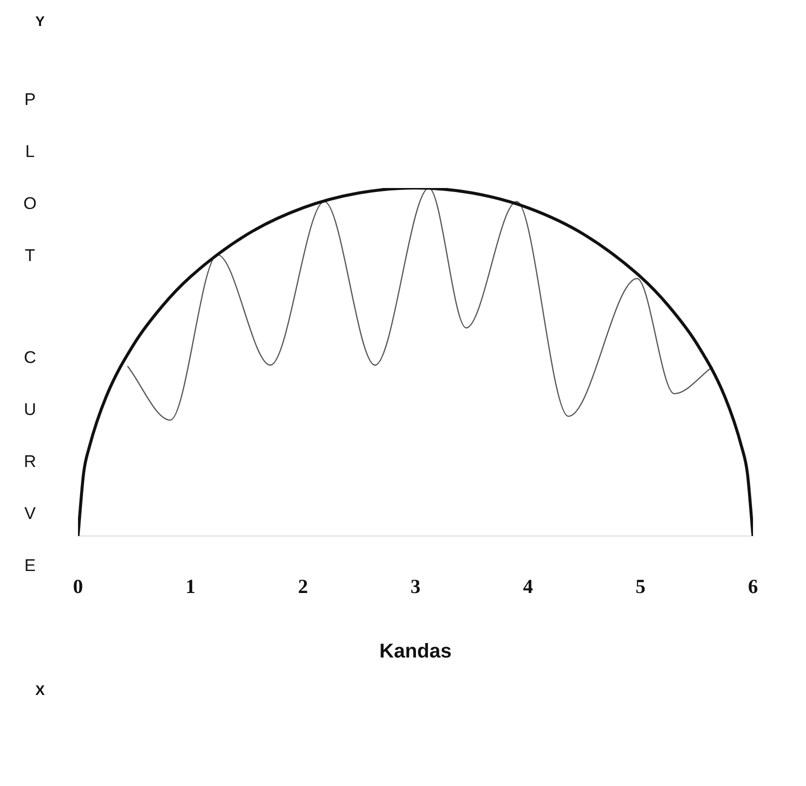 This screenshot has width=806, height=786. What do you see at coordinates (191, 587) in the screenshot?
I see `x-tick-label: 1` at bounding box center [191, 587].